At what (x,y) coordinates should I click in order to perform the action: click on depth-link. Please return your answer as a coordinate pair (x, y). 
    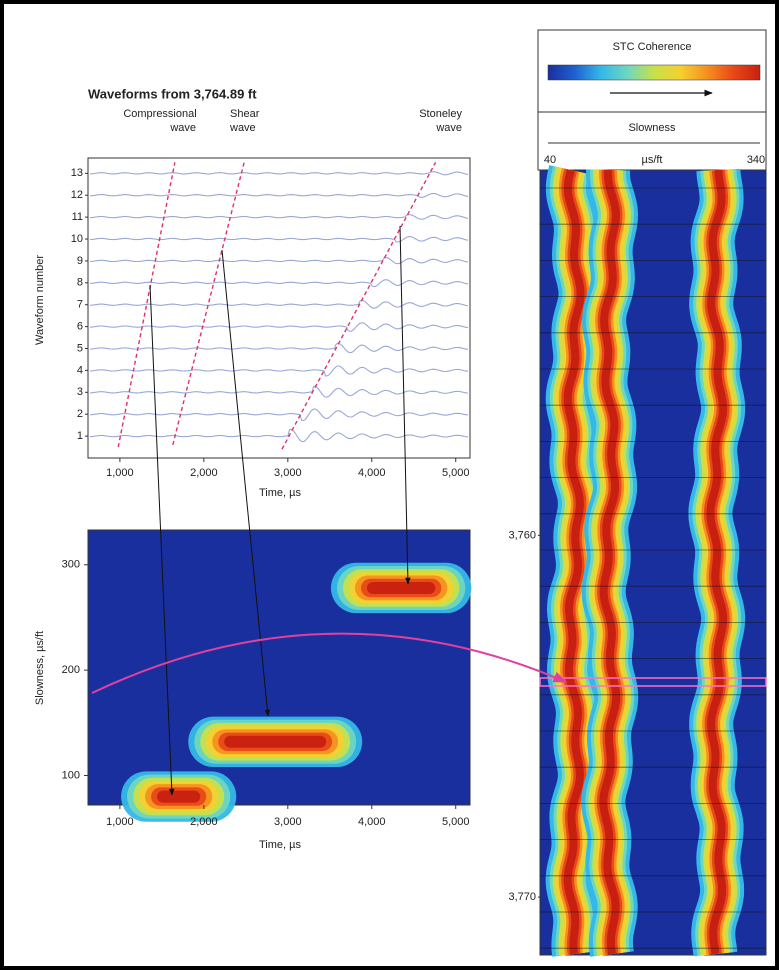
    Looking at the image, I should click on (329, 663).